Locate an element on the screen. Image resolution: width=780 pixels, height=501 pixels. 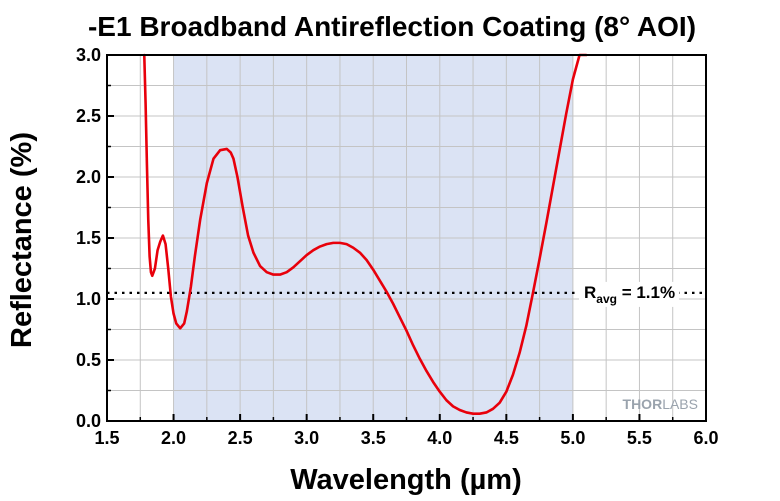
y-axis-label: Reflectance (%) is located at coordinates (22, 240).